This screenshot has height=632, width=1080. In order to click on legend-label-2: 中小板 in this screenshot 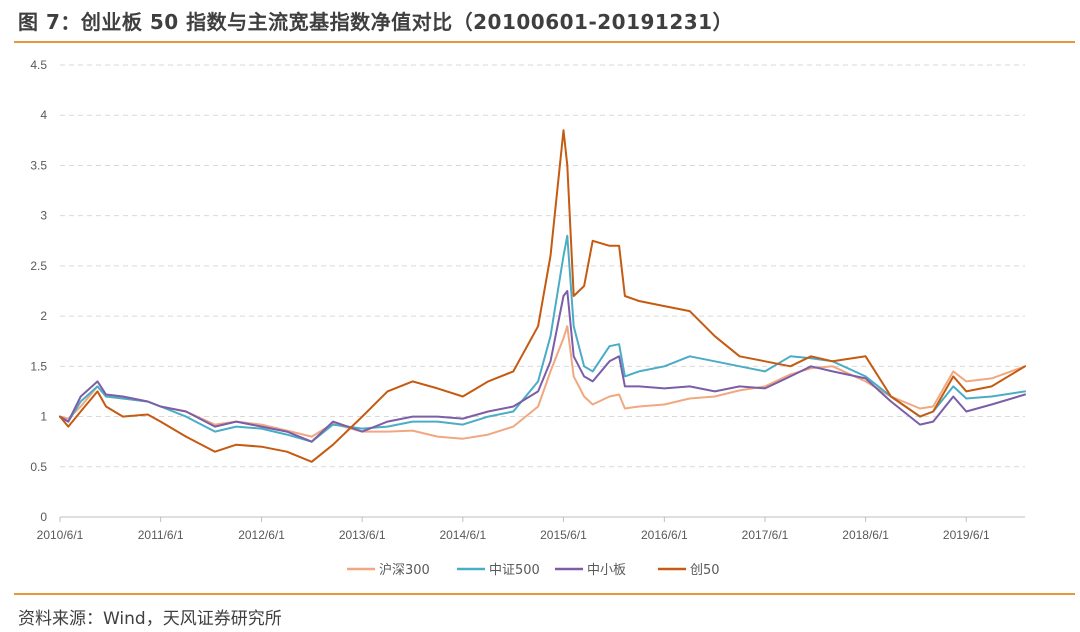, I will do `click(606, 570)`.